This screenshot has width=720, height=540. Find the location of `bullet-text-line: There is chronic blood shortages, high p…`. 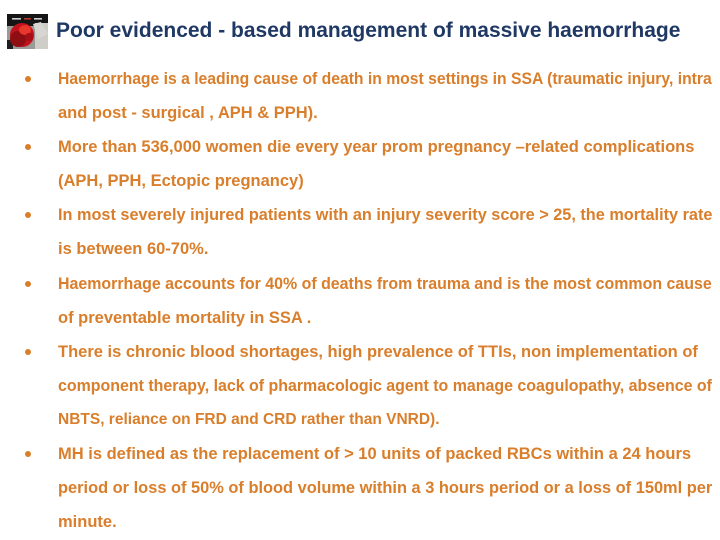

bullet-text-line: There is chronic blood shortages, high p… is located at coordinates (378, 351).